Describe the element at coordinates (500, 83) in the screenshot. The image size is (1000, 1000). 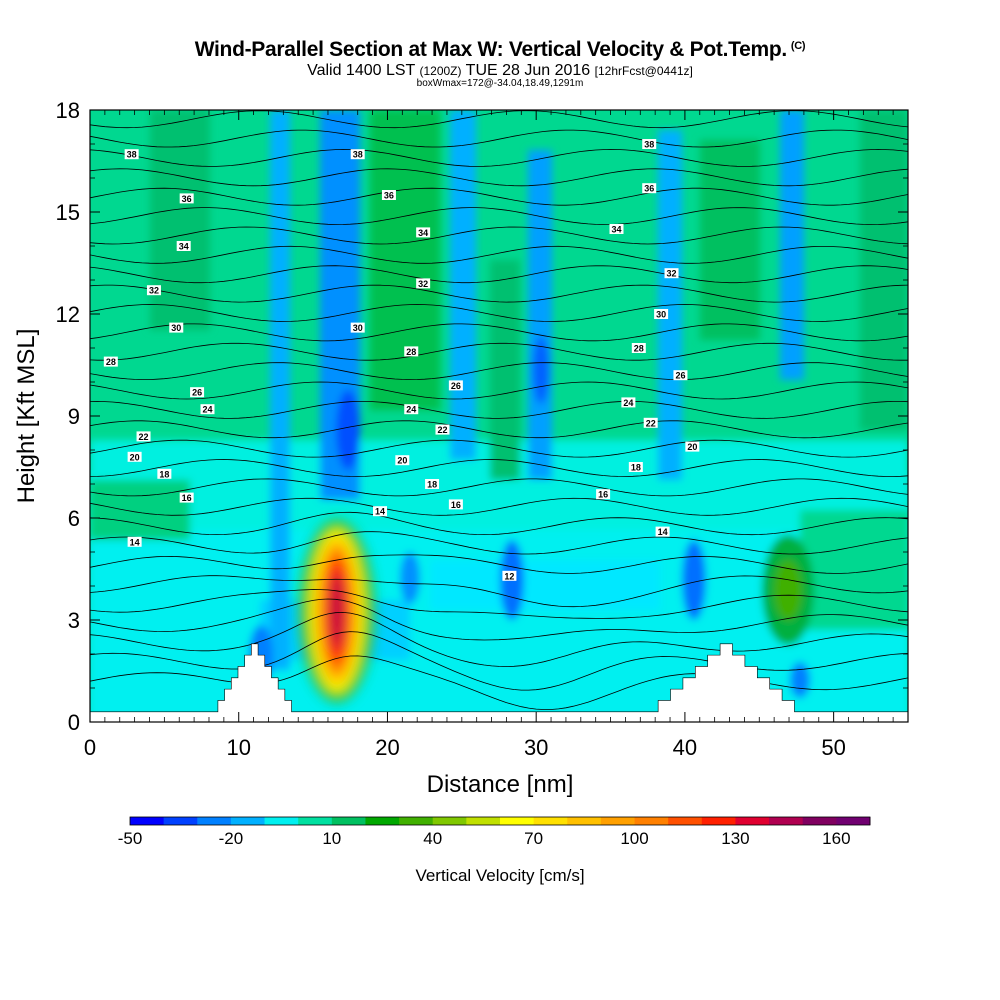
I see `chart-box-info: boxWmax=172@-34.04,18.49,1291m` at that location.